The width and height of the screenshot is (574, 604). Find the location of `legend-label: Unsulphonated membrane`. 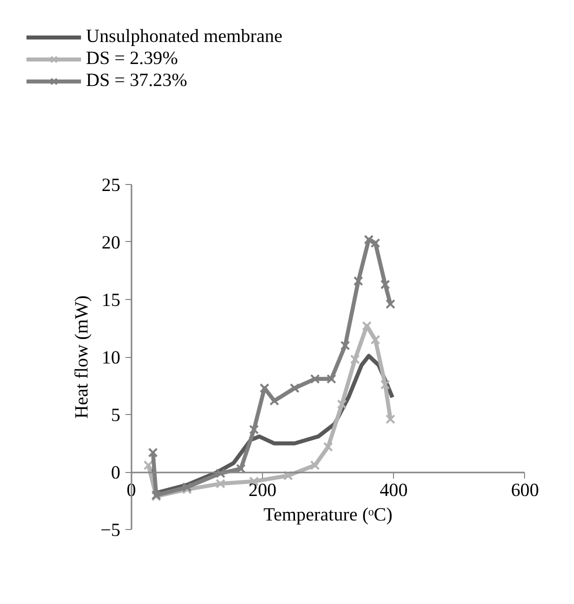

legend-label: Unsulphonated membrane is located at coordinates (184, 37).